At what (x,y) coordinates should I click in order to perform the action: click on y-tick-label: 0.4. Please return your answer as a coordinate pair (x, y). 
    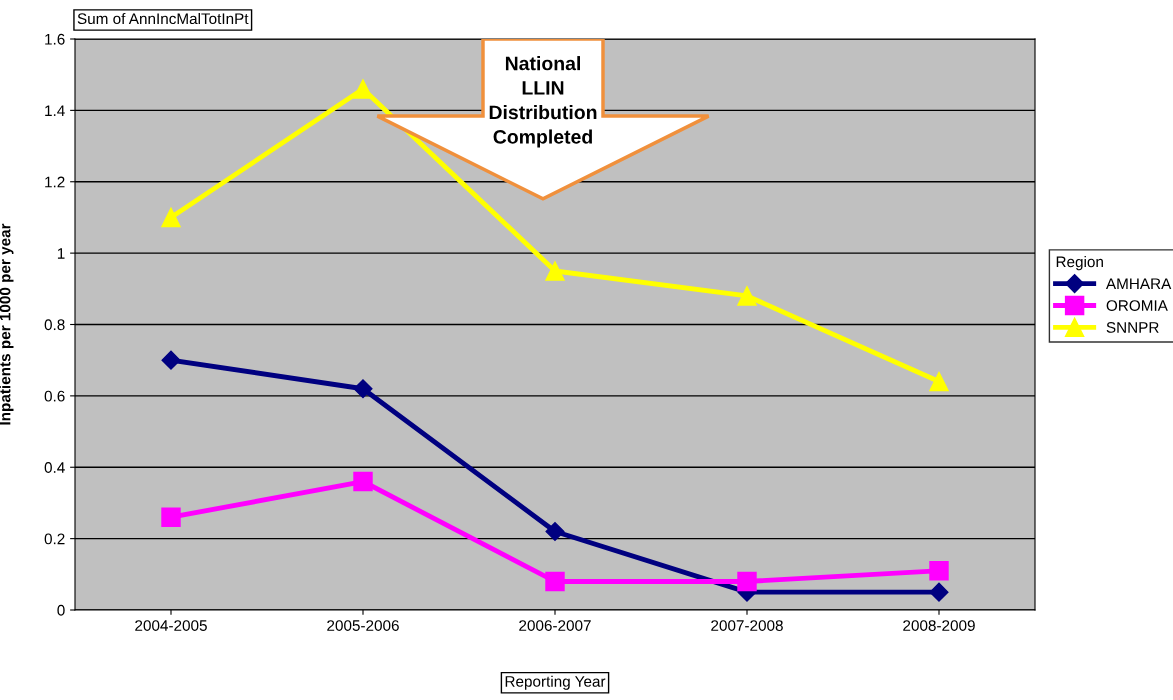
    Looking at the image, I should click on (54, 467).